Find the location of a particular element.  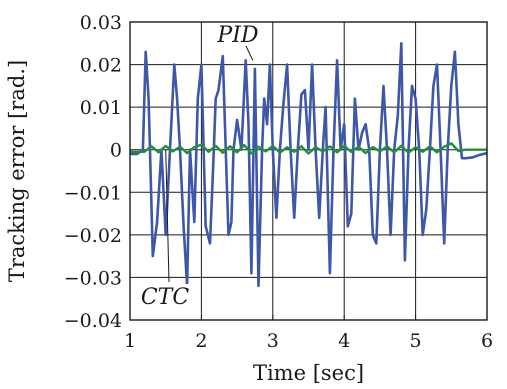

y-axis-label: Tracking error [rad.] is located at coordinates (17, 171).